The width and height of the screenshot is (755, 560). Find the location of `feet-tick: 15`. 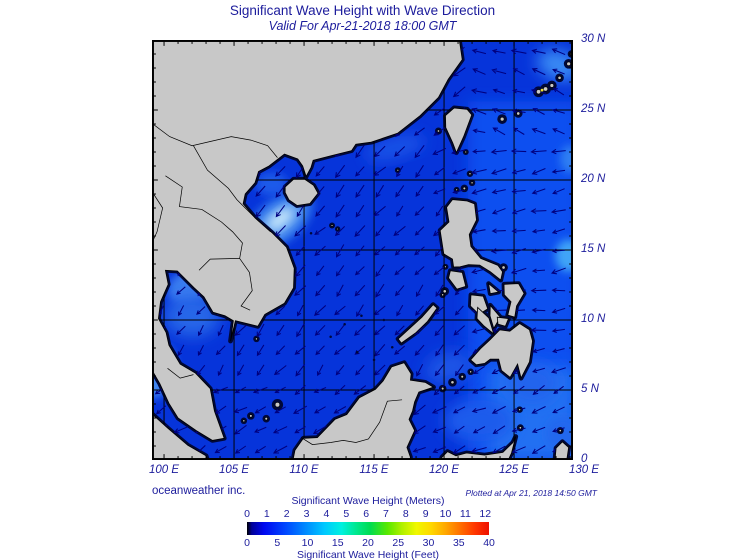

feet-tick: 15 is located at coordinates (337, 543).